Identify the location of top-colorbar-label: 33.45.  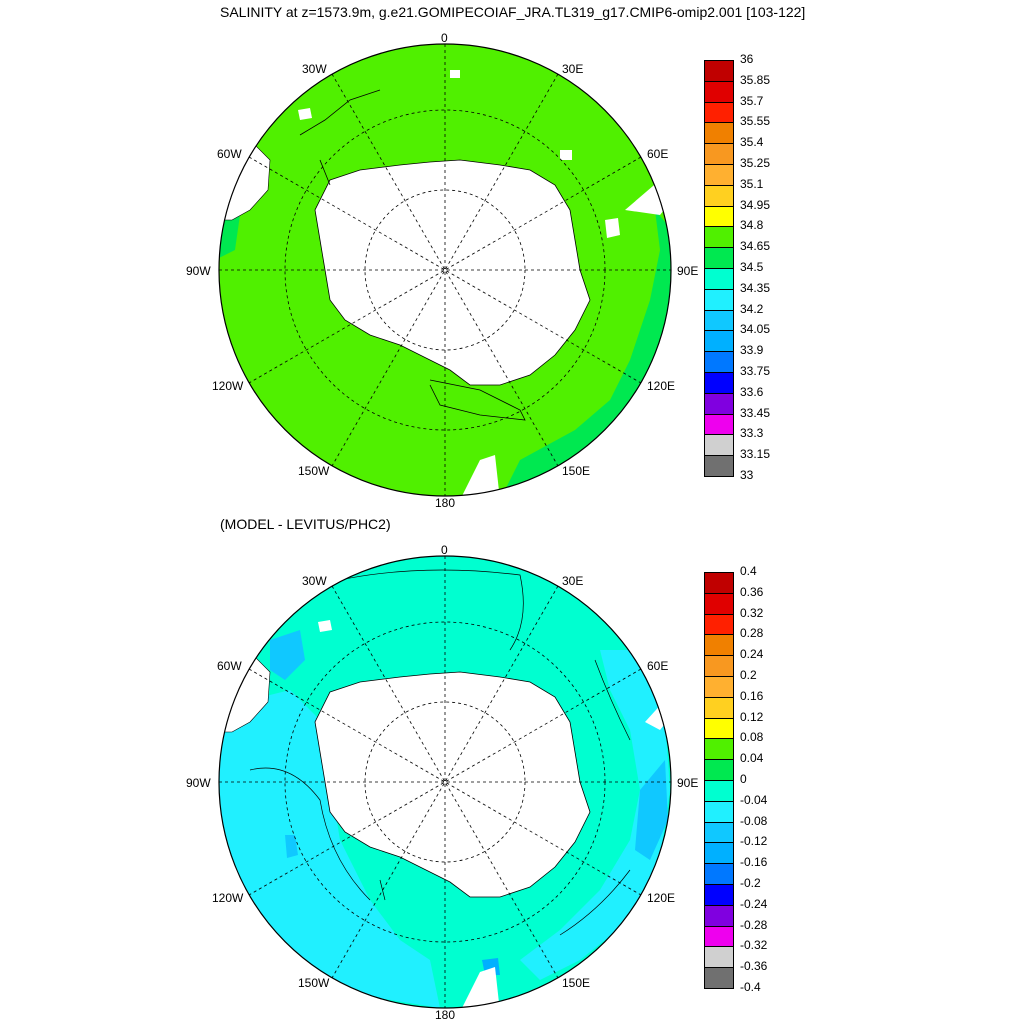
(755, 412).